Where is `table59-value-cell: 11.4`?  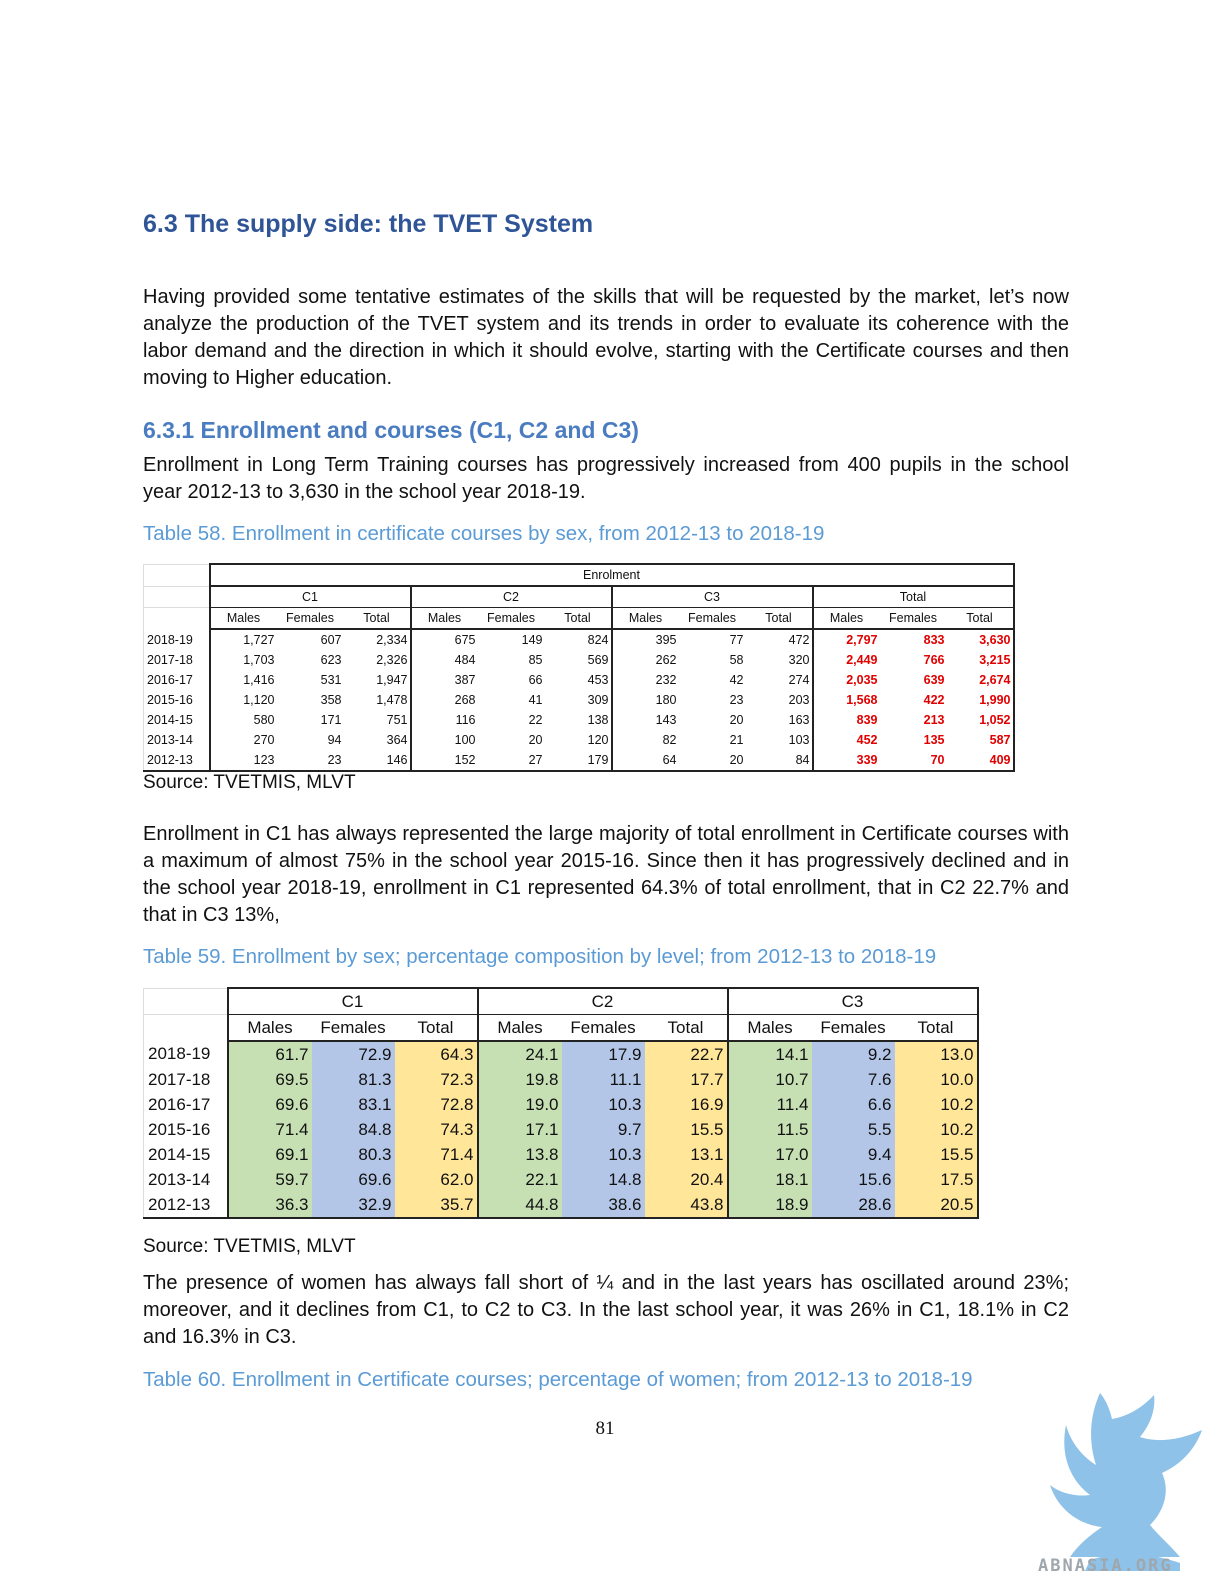
table59-value-cell: 11.4 is located at coordinates (769, 1104).